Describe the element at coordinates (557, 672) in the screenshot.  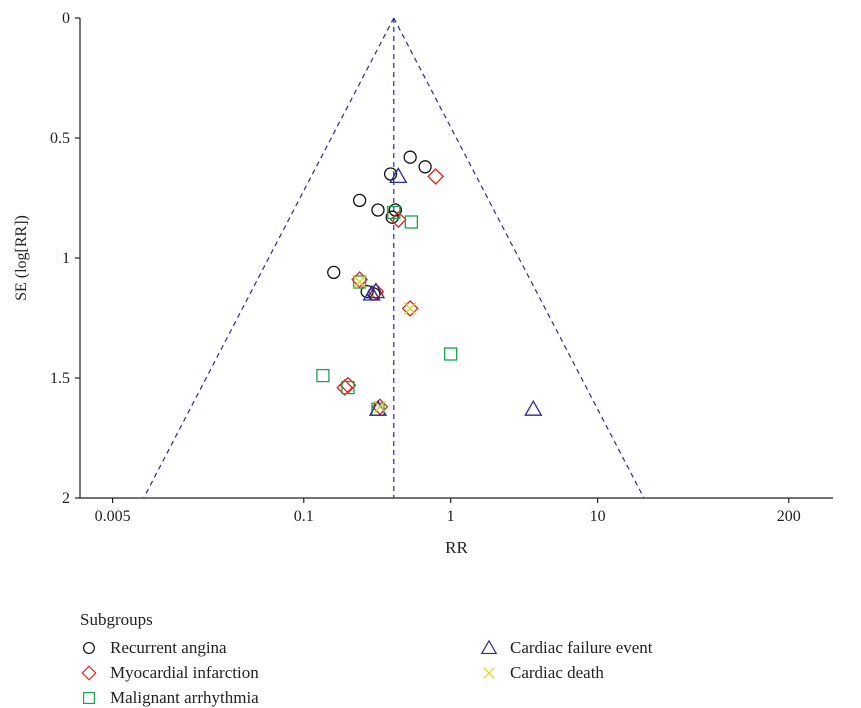
I see `legend-label: Cardiac death` at that location.